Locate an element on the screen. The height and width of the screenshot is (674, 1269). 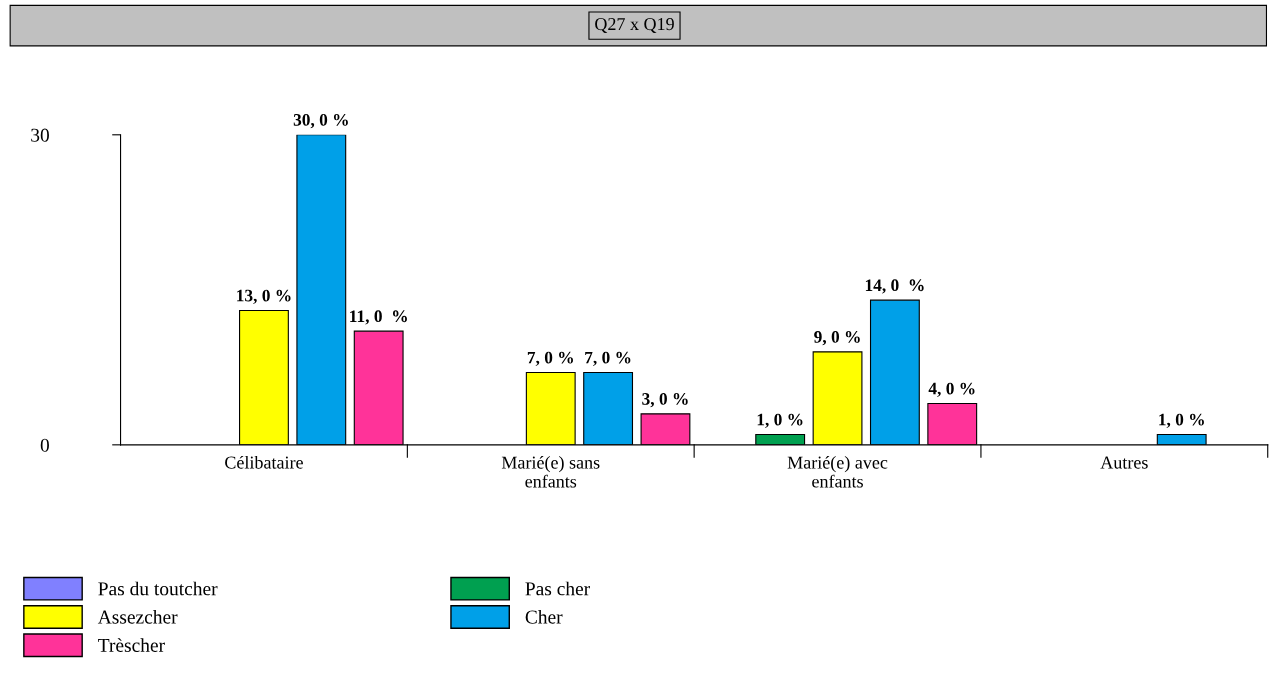
x-tick-label: Autres is located at coordinates (1124, 462).